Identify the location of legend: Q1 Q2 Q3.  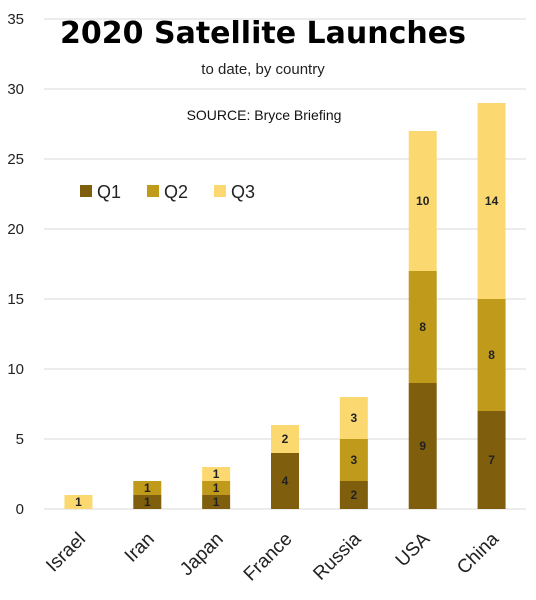
(167, 192).